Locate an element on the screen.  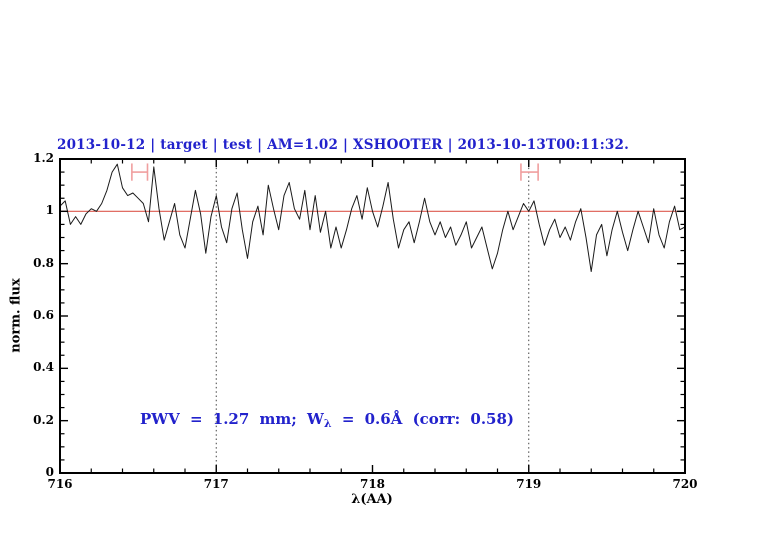
x-tick-label: 720 is located at coordinates (685, 484).